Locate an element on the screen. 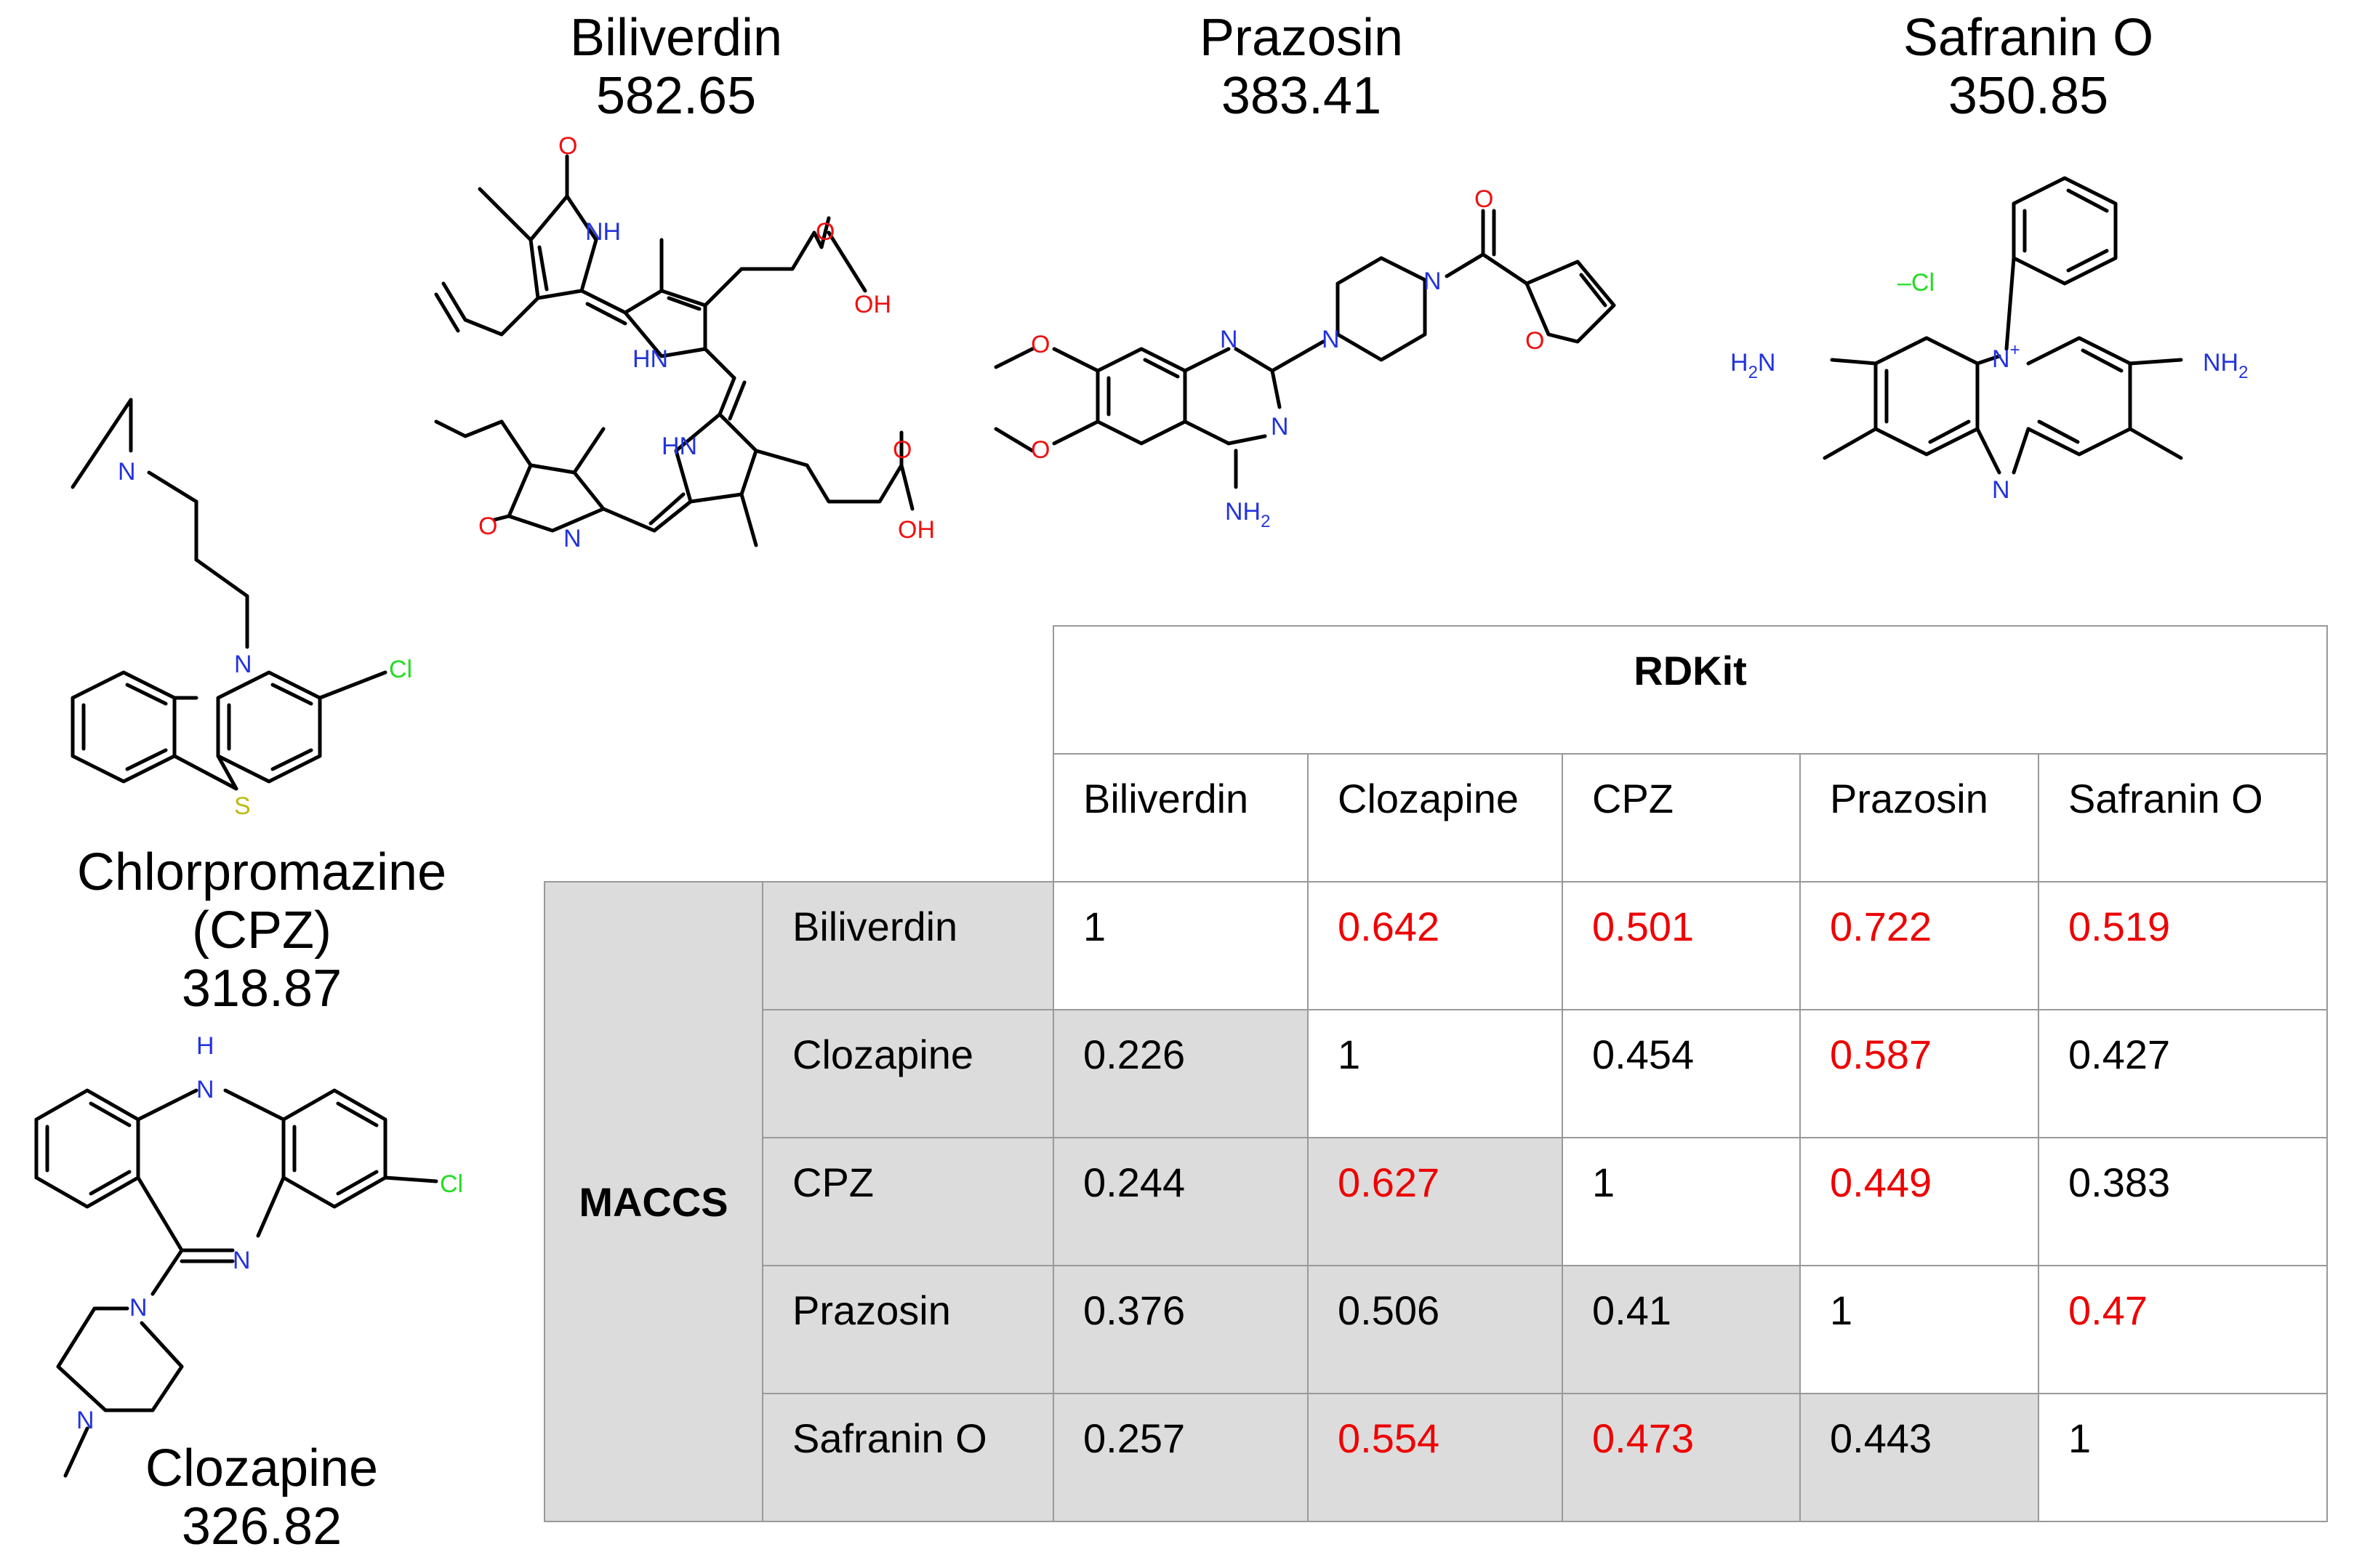 The image size is (2354, 1568). table-cell: 0.627 is located at coordinates (1435, 1201).